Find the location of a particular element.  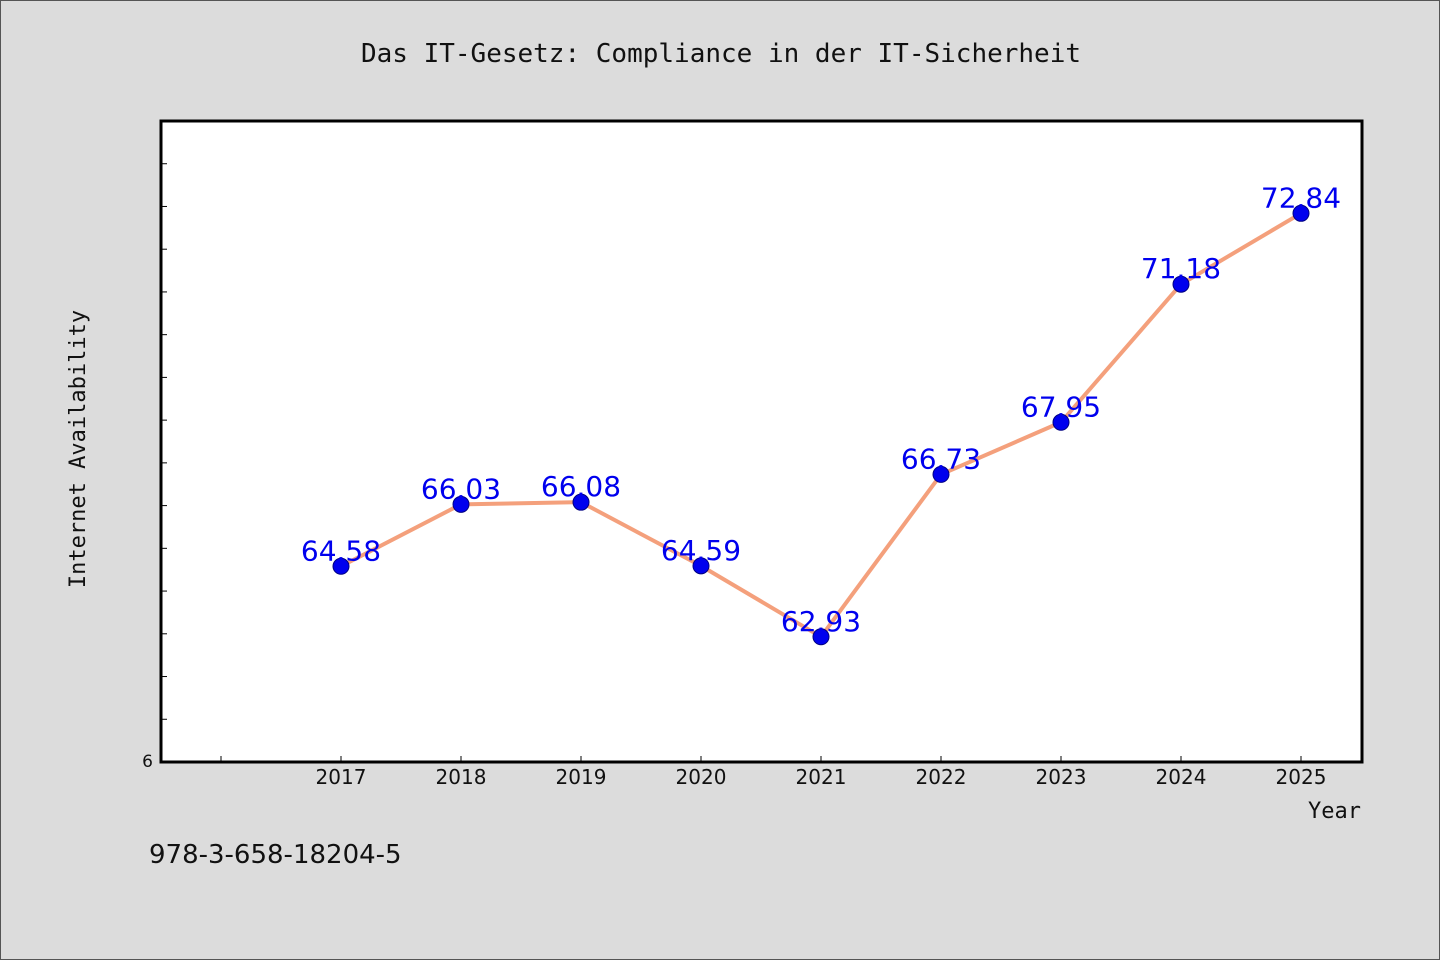

data-label: 64.58 is located at coordinates (341, 550).